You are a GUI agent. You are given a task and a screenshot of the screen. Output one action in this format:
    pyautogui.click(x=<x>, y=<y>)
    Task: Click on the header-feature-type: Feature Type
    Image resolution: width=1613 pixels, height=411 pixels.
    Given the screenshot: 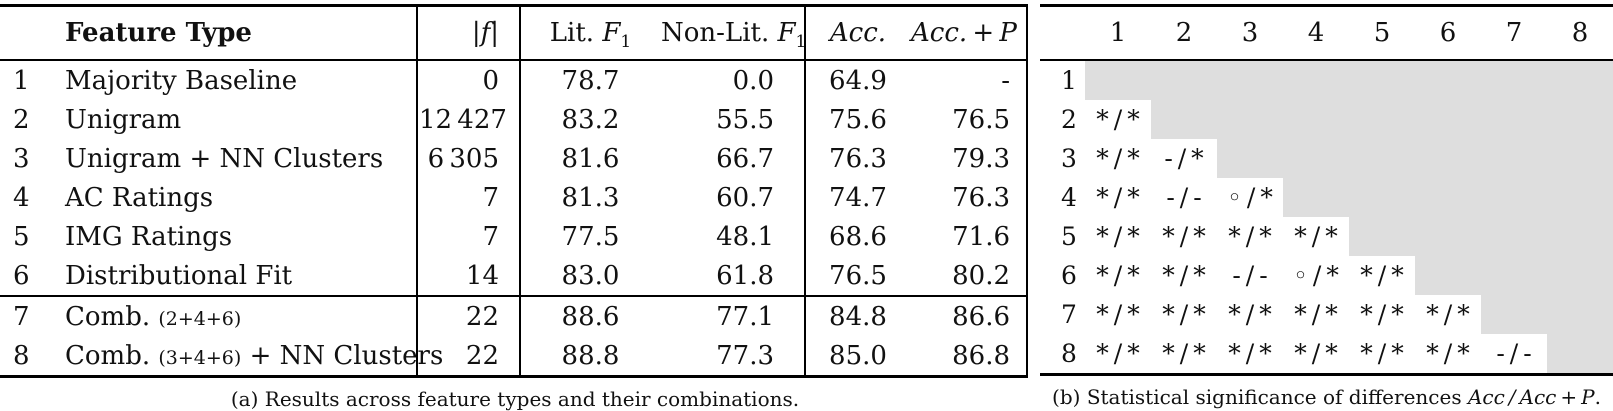 What is the action you would take?
    pyautogui.click(x=234, y=33)
    